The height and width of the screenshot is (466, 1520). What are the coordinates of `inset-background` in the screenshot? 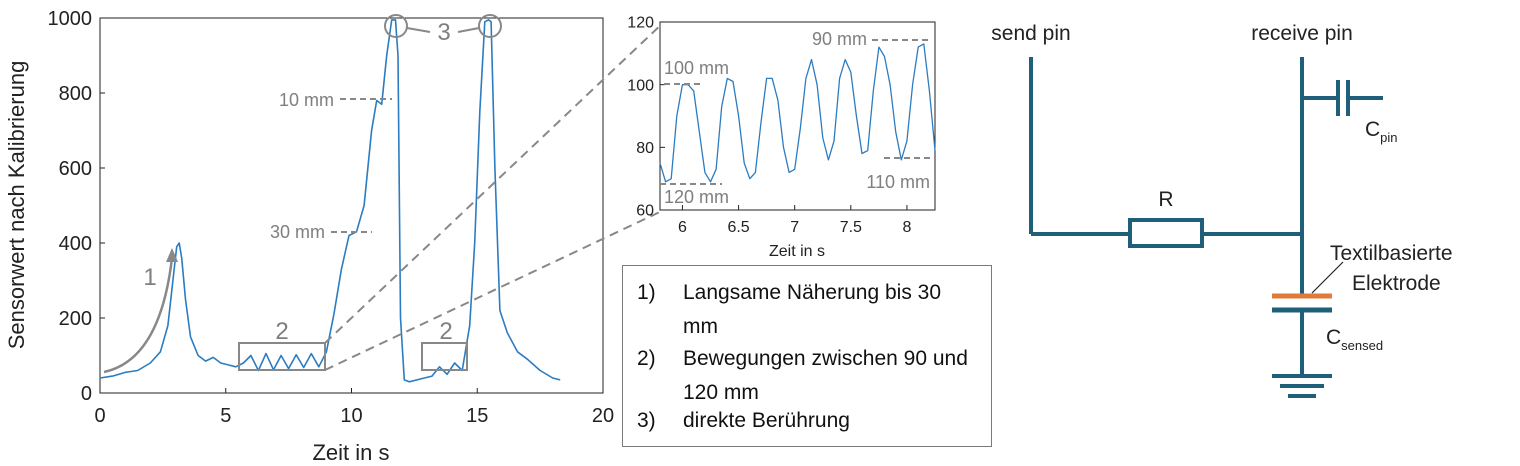 It's located at (797, 116).